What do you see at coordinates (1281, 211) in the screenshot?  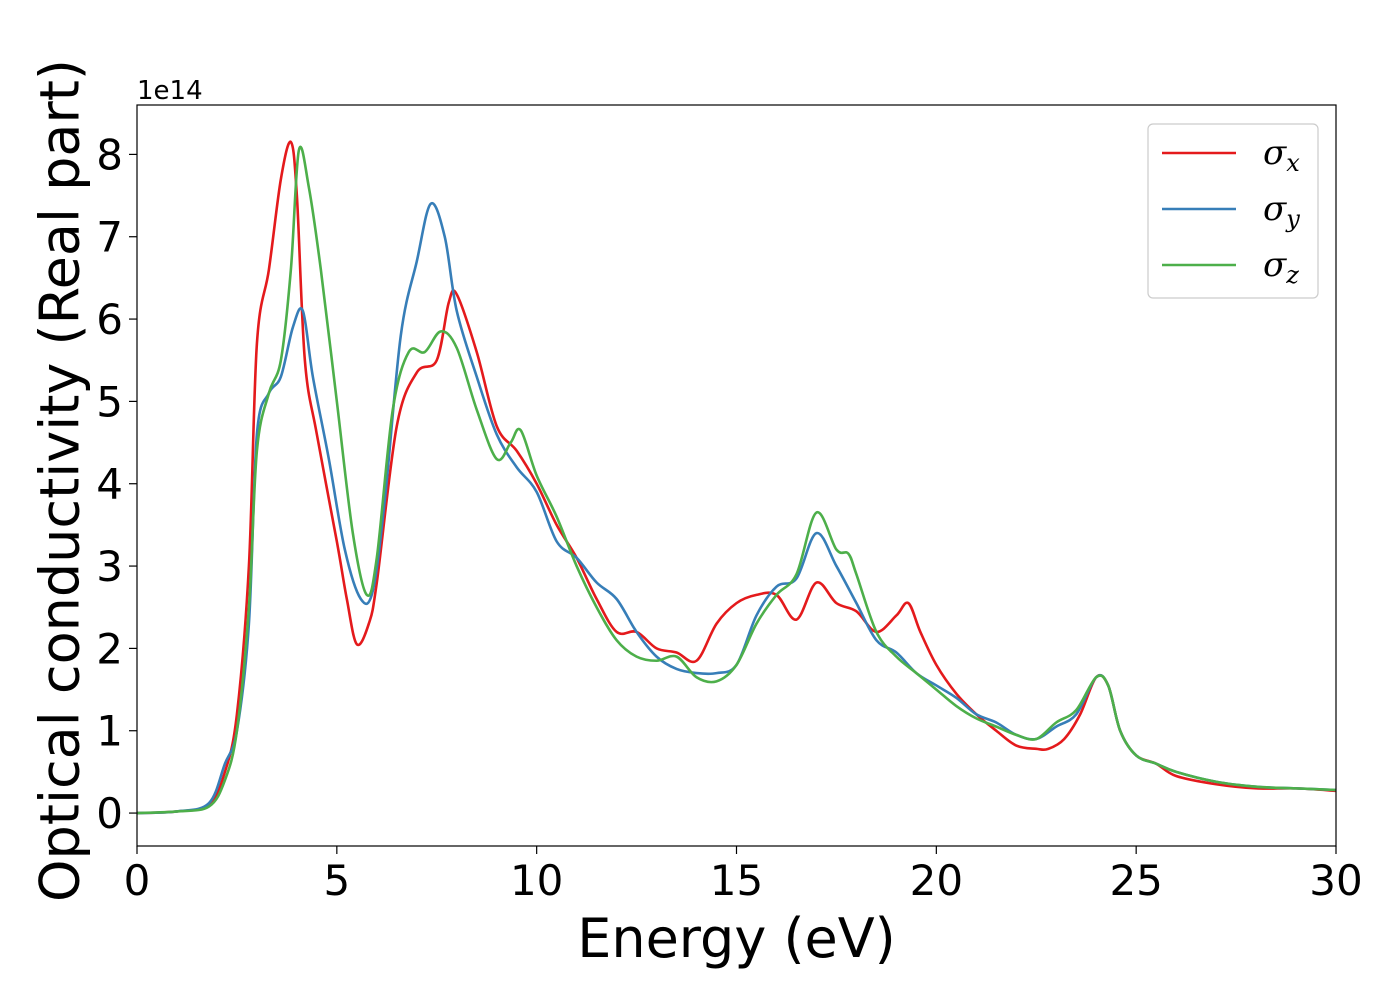 I see `legend-label-y: σy` at bounding box center [1281, 211].